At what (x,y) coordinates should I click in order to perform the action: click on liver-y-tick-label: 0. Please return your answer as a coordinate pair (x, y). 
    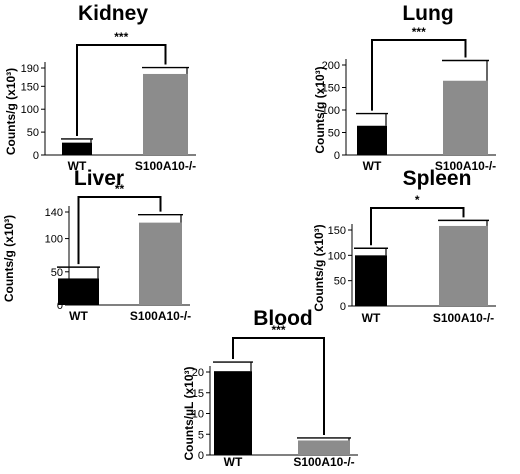
    Looking at the image, I should click on (60, 306).